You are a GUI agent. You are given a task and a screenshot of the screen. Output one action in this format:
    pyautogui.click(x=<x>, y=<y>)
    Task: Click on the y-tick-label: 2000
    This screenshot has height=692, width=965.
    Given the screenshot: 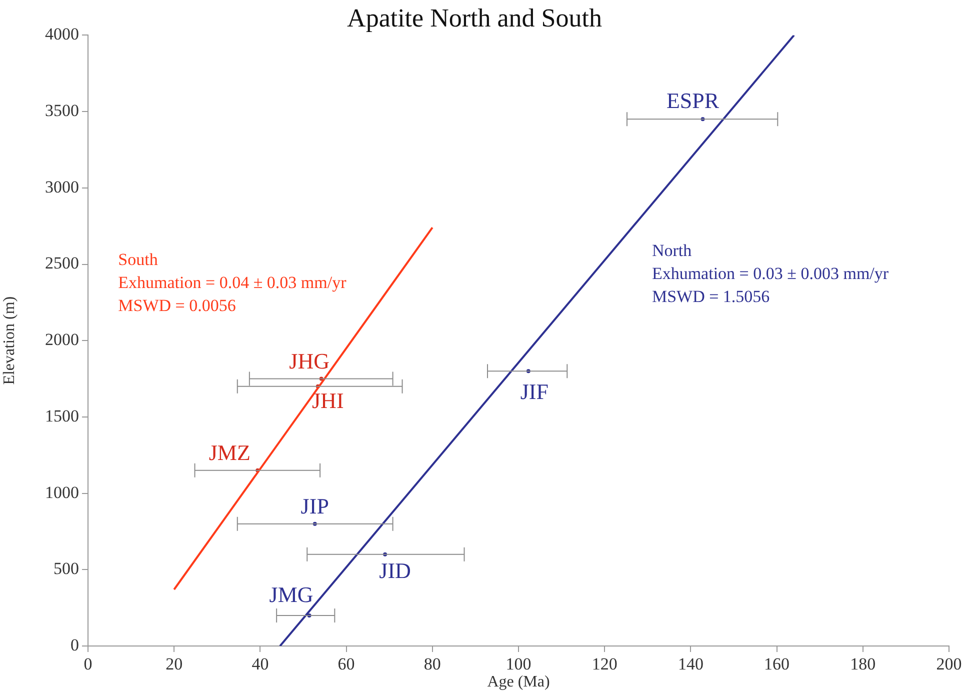 What is the action you would take?
    pyautogui.click(x=62, y=340)
    